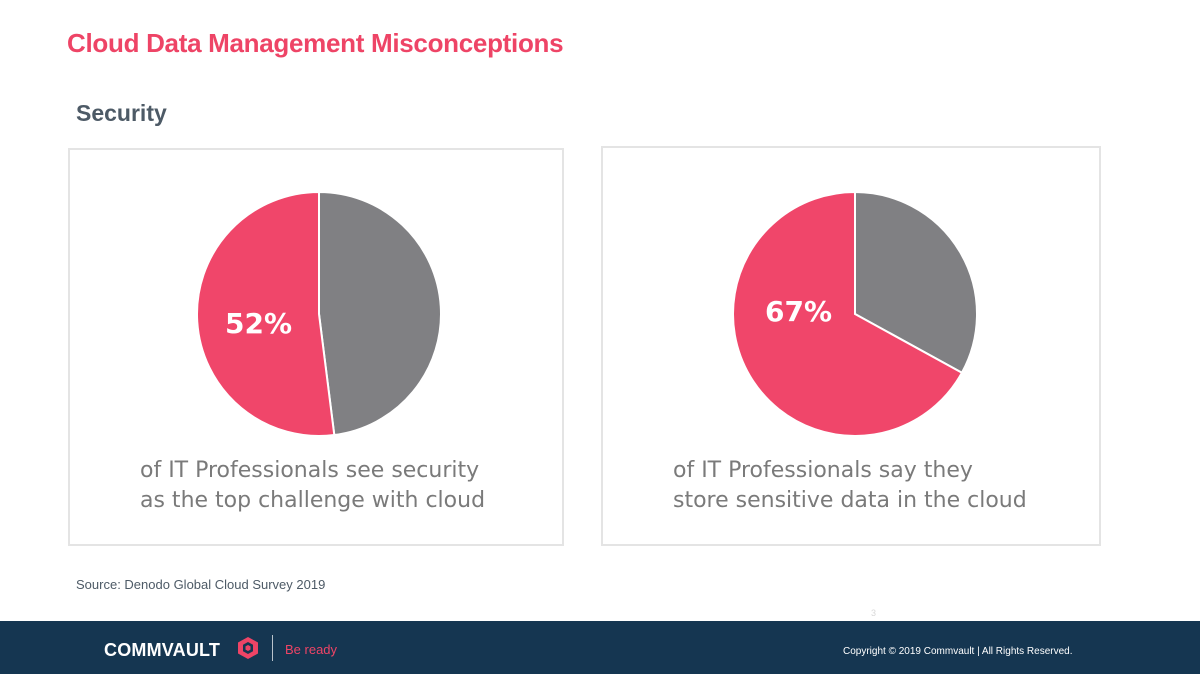 The width and height of the screenshot is (1200, 674). I want to click on caption-line-2: store sensitive data in the cloud, so click(850, 500).